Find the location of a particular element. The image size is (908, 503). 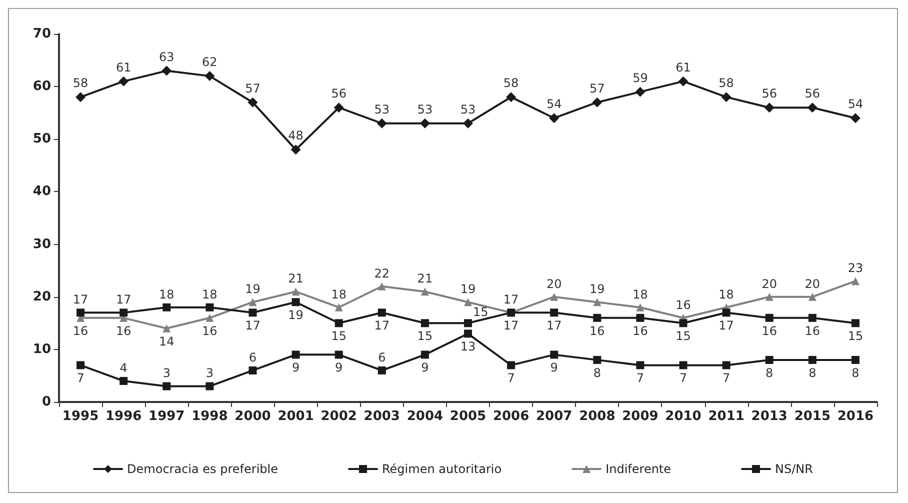

y-tick-label: 60 is located at coordinates (41, 86).